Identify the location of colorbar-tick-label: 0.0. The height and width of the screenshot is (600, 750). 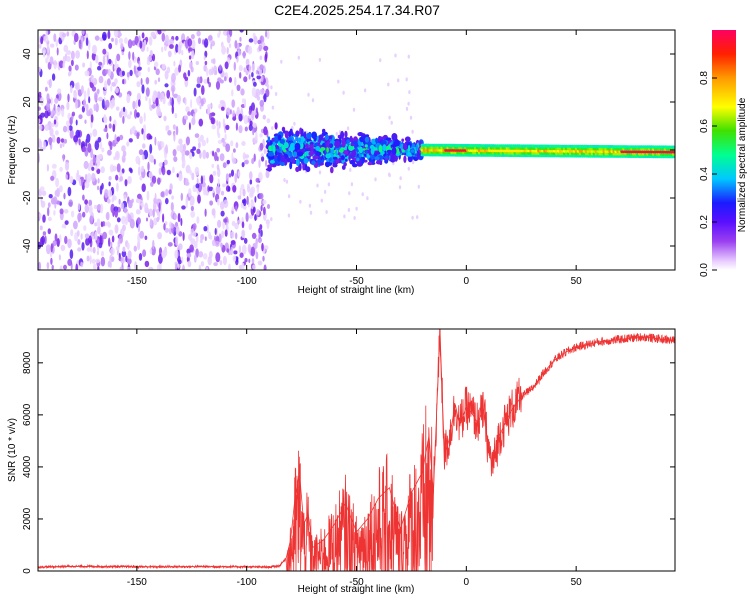
(704, 270).